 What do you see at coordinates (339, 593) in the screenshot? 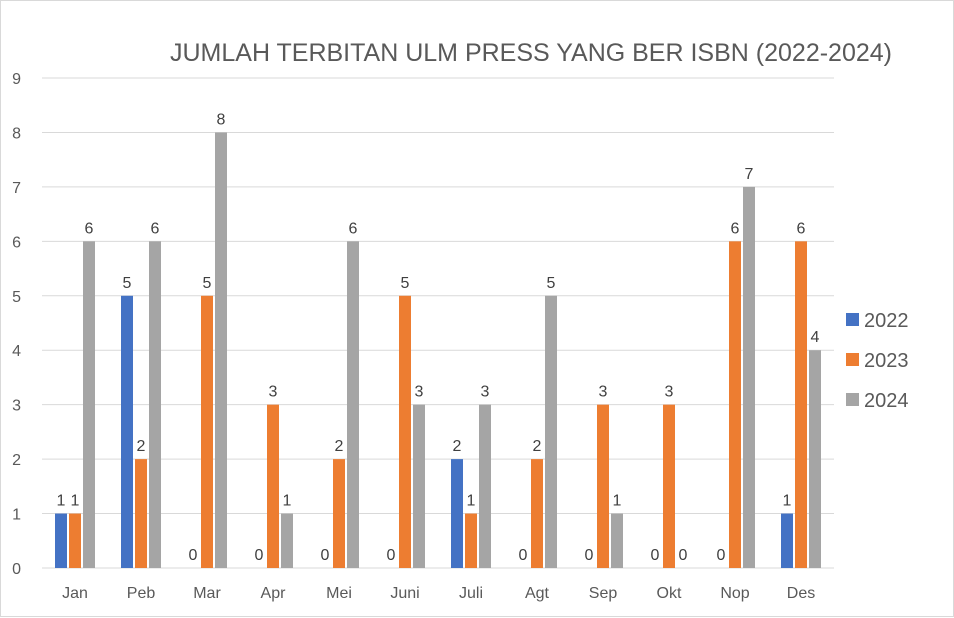
I see `x-tick-label-Mei: Mei` at bounding box center [339, 593].